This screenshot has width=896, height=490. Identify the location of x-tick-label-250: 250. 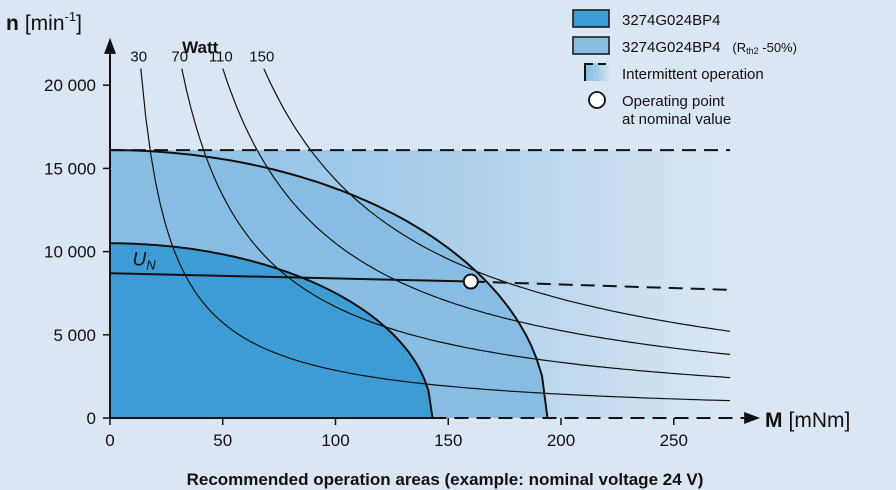
(674, 440).